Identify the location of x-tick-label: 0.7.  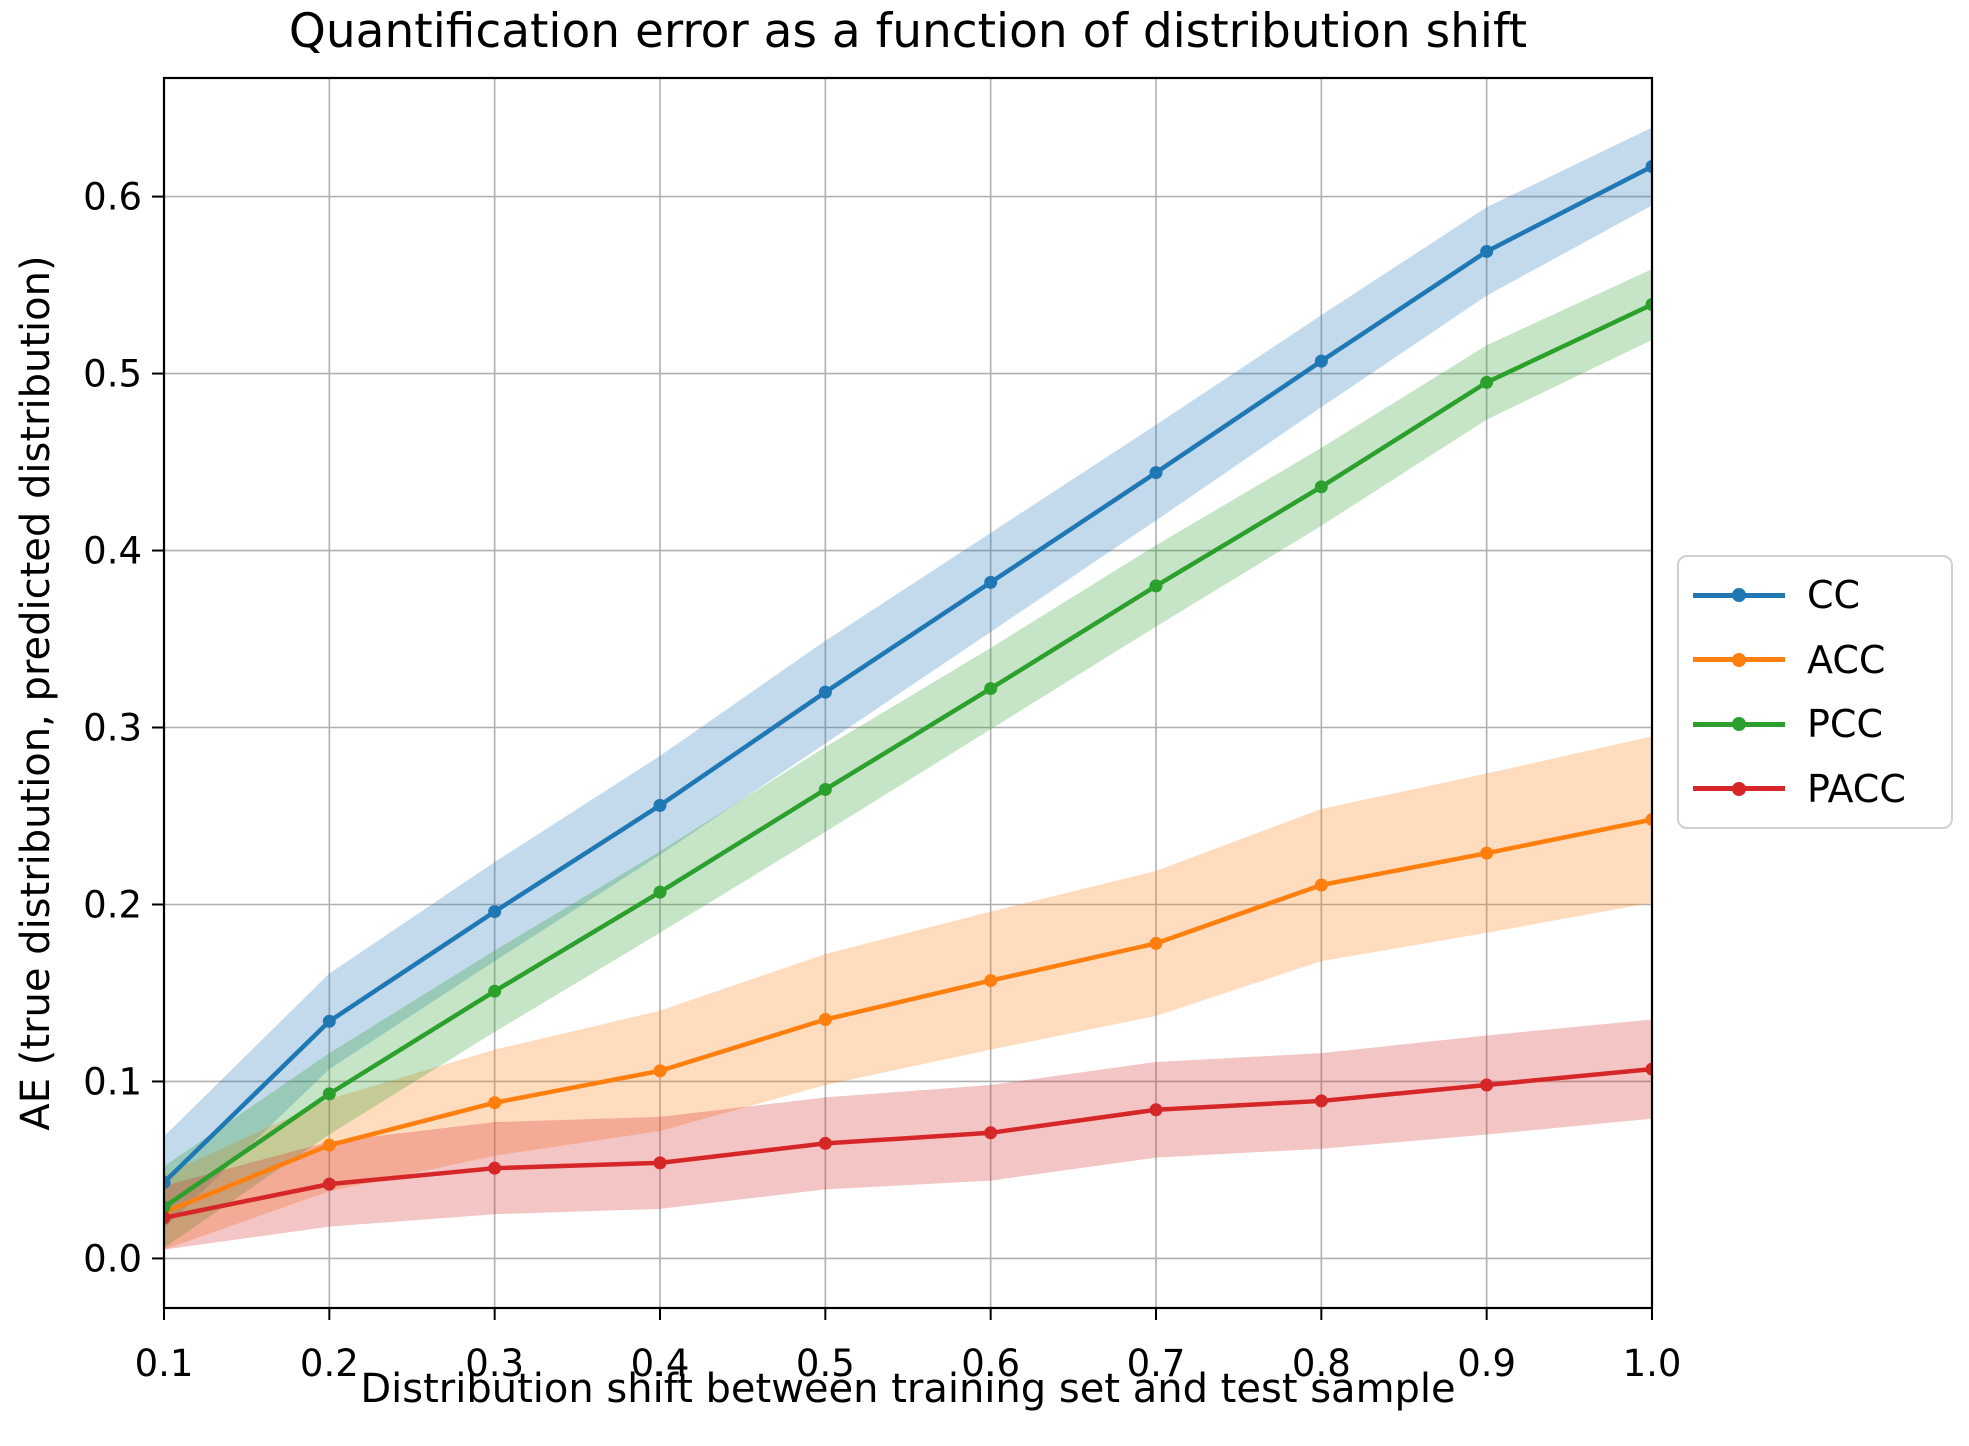
(1156, 1363).